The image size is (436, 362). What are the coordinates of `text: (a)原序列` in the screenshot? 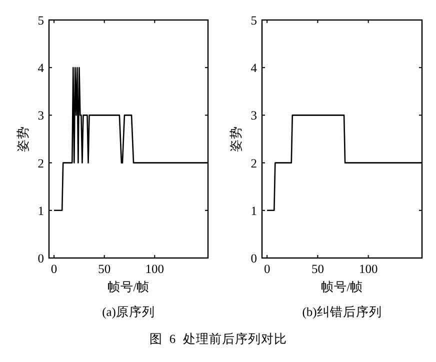 It's located at (128, 311).